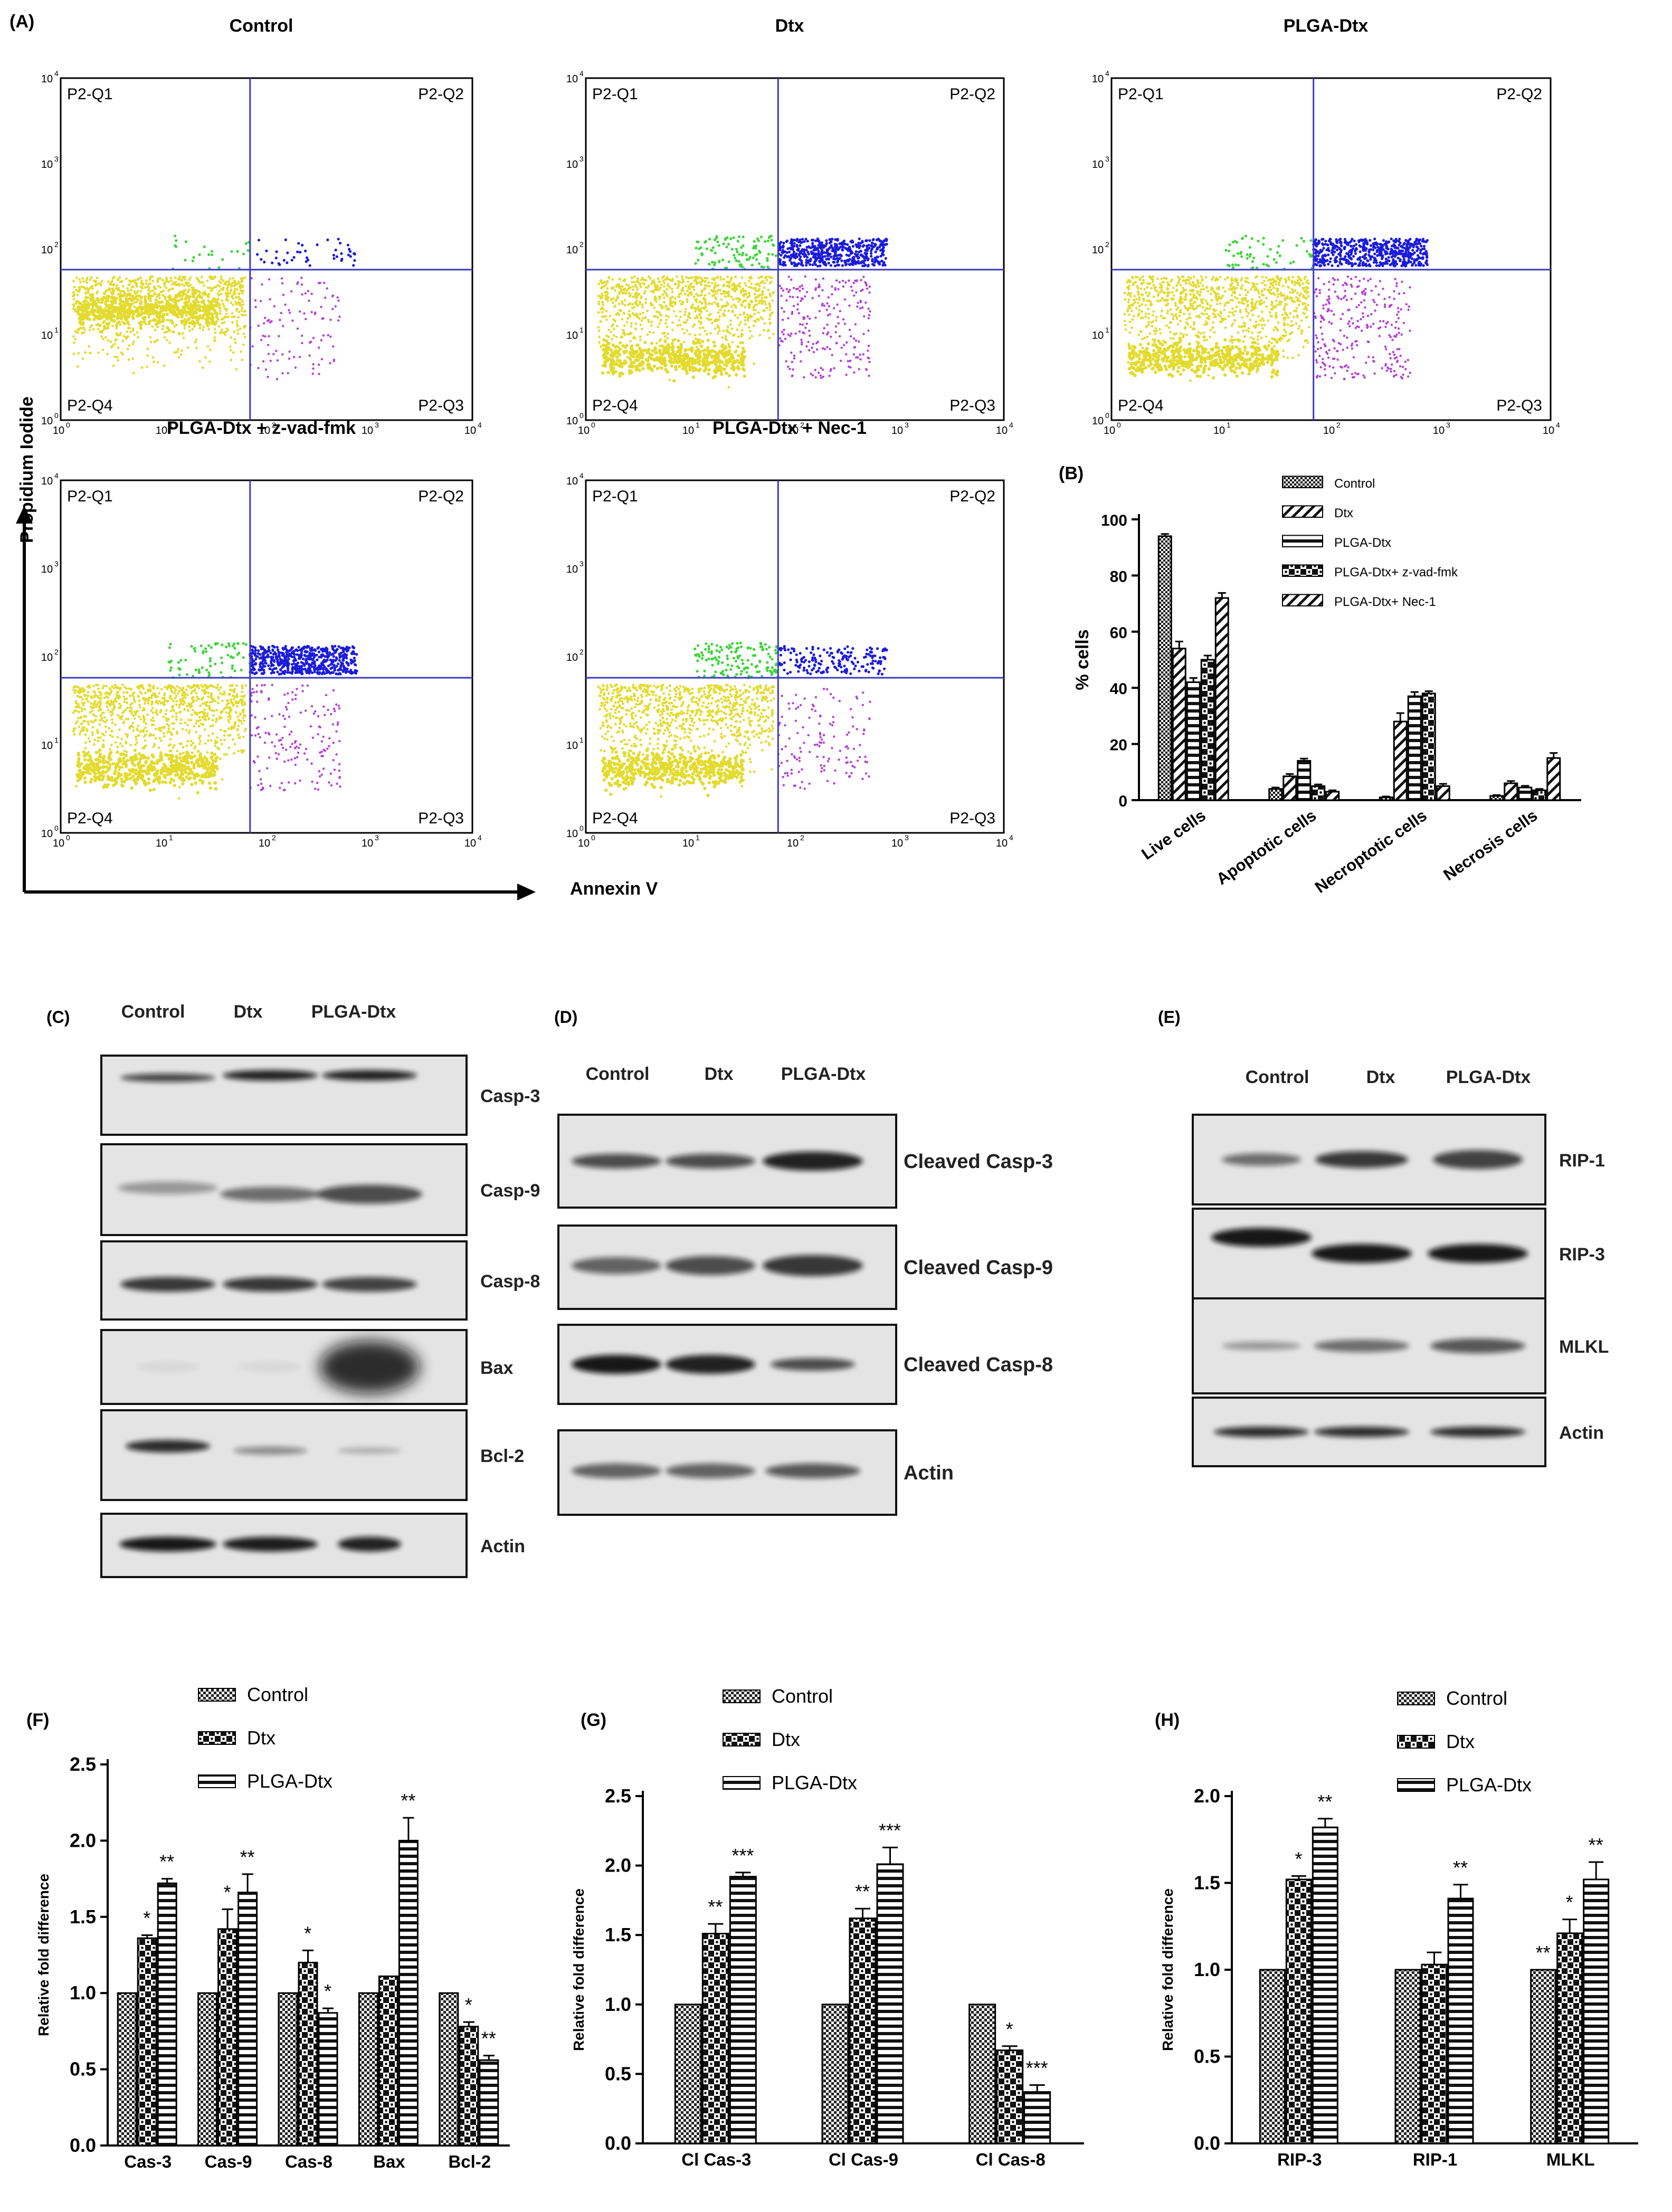 The width and height of the screenshot is (1672, 2212). What do you see at coordinates (261, 1738) in the screenshot?
I see `legend-label: Dtx` at bounding box center [261, 1738].